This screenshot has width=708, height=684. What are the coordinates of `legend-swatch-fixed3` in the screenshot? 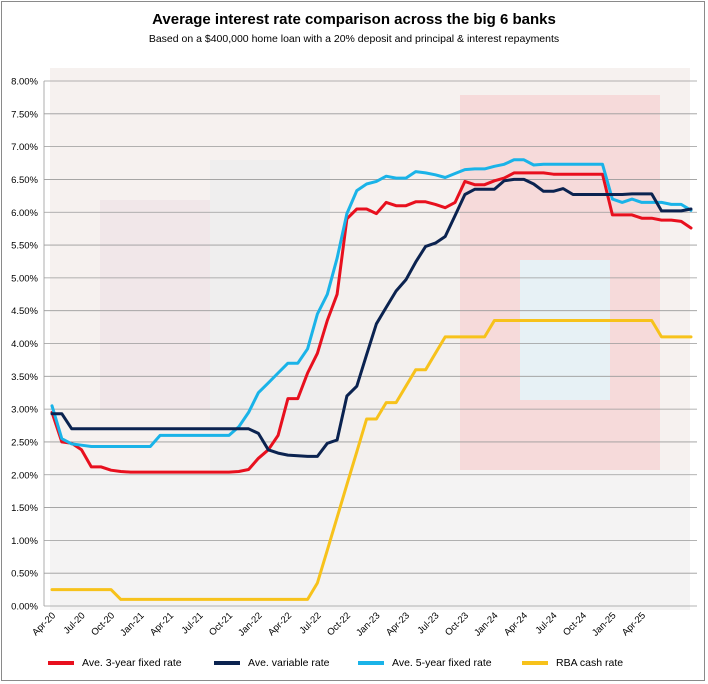 It's located at (61, 663).